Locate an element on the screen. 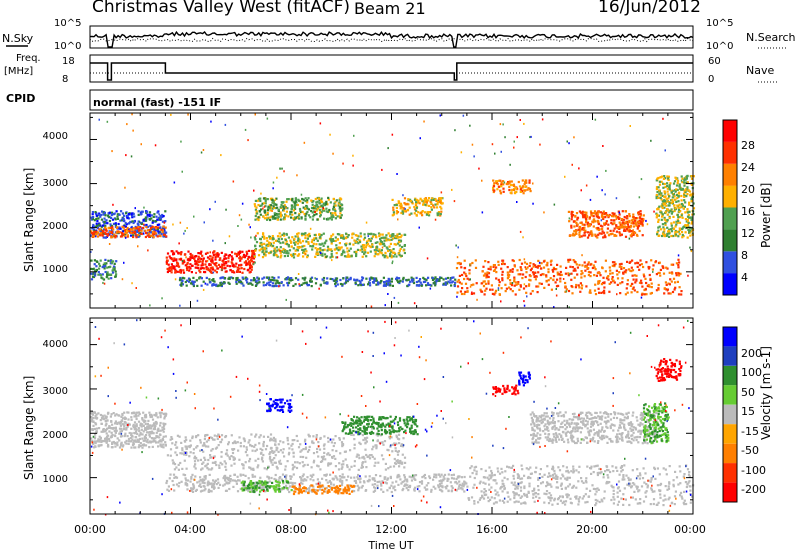  power-cell-1928 is located at coordinates (571, 286).